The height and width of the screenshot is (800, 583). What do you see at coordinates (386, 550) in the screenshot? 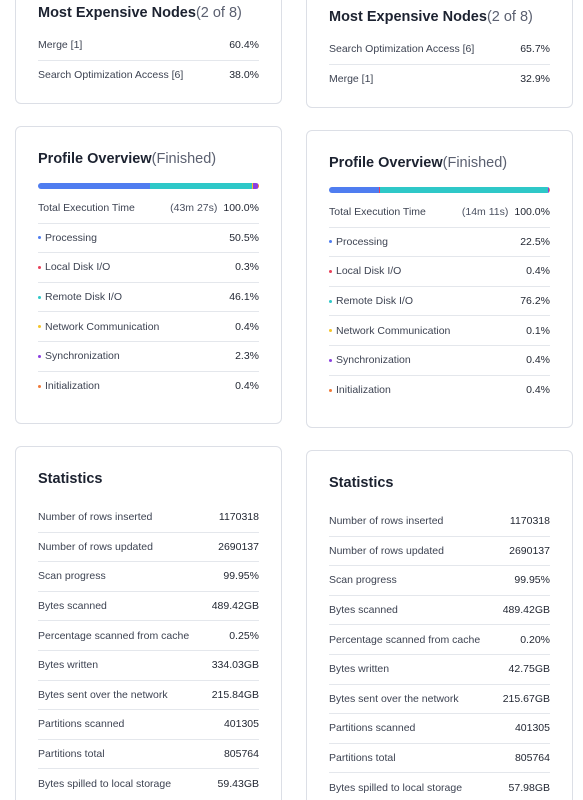
I see `stat-label: Number of rows updated` at bounding box center [386, 550].